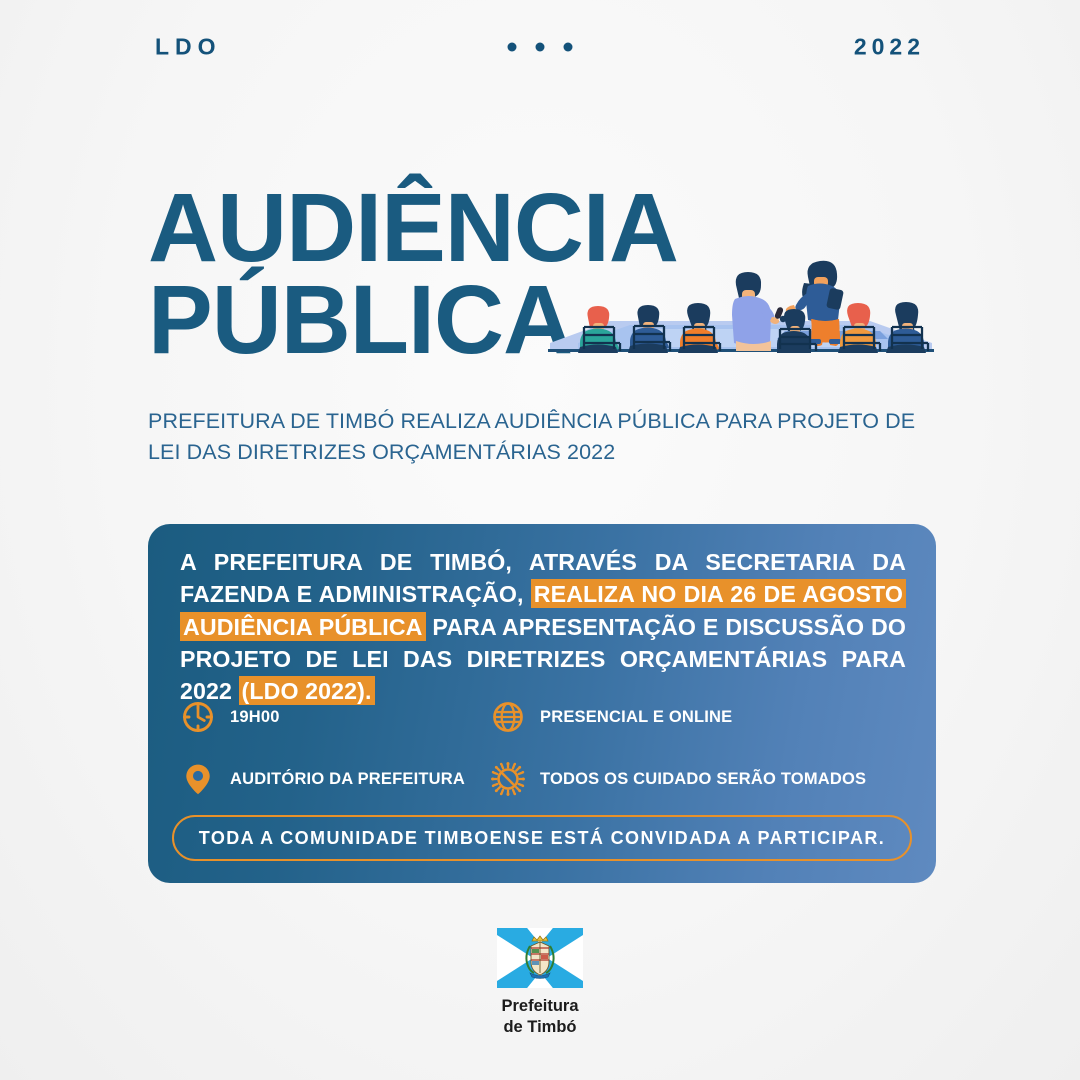  What do you see at coordinates (540, 1027) in the screenshot?
I see `logo-name-line-2: de Timbó` at bounding box center [540, 1027].